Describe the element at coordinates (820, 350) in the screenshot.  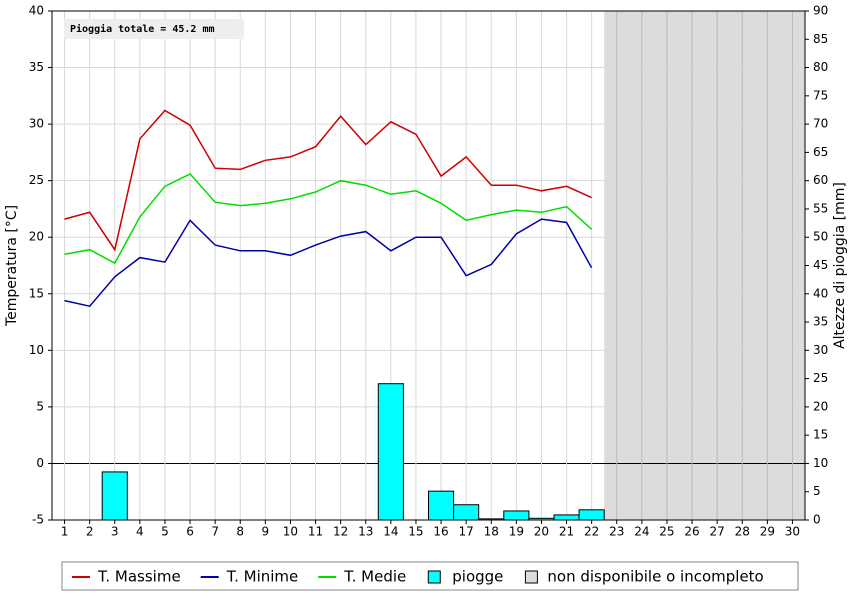
I see `y2-tick-label: 30` at that location.